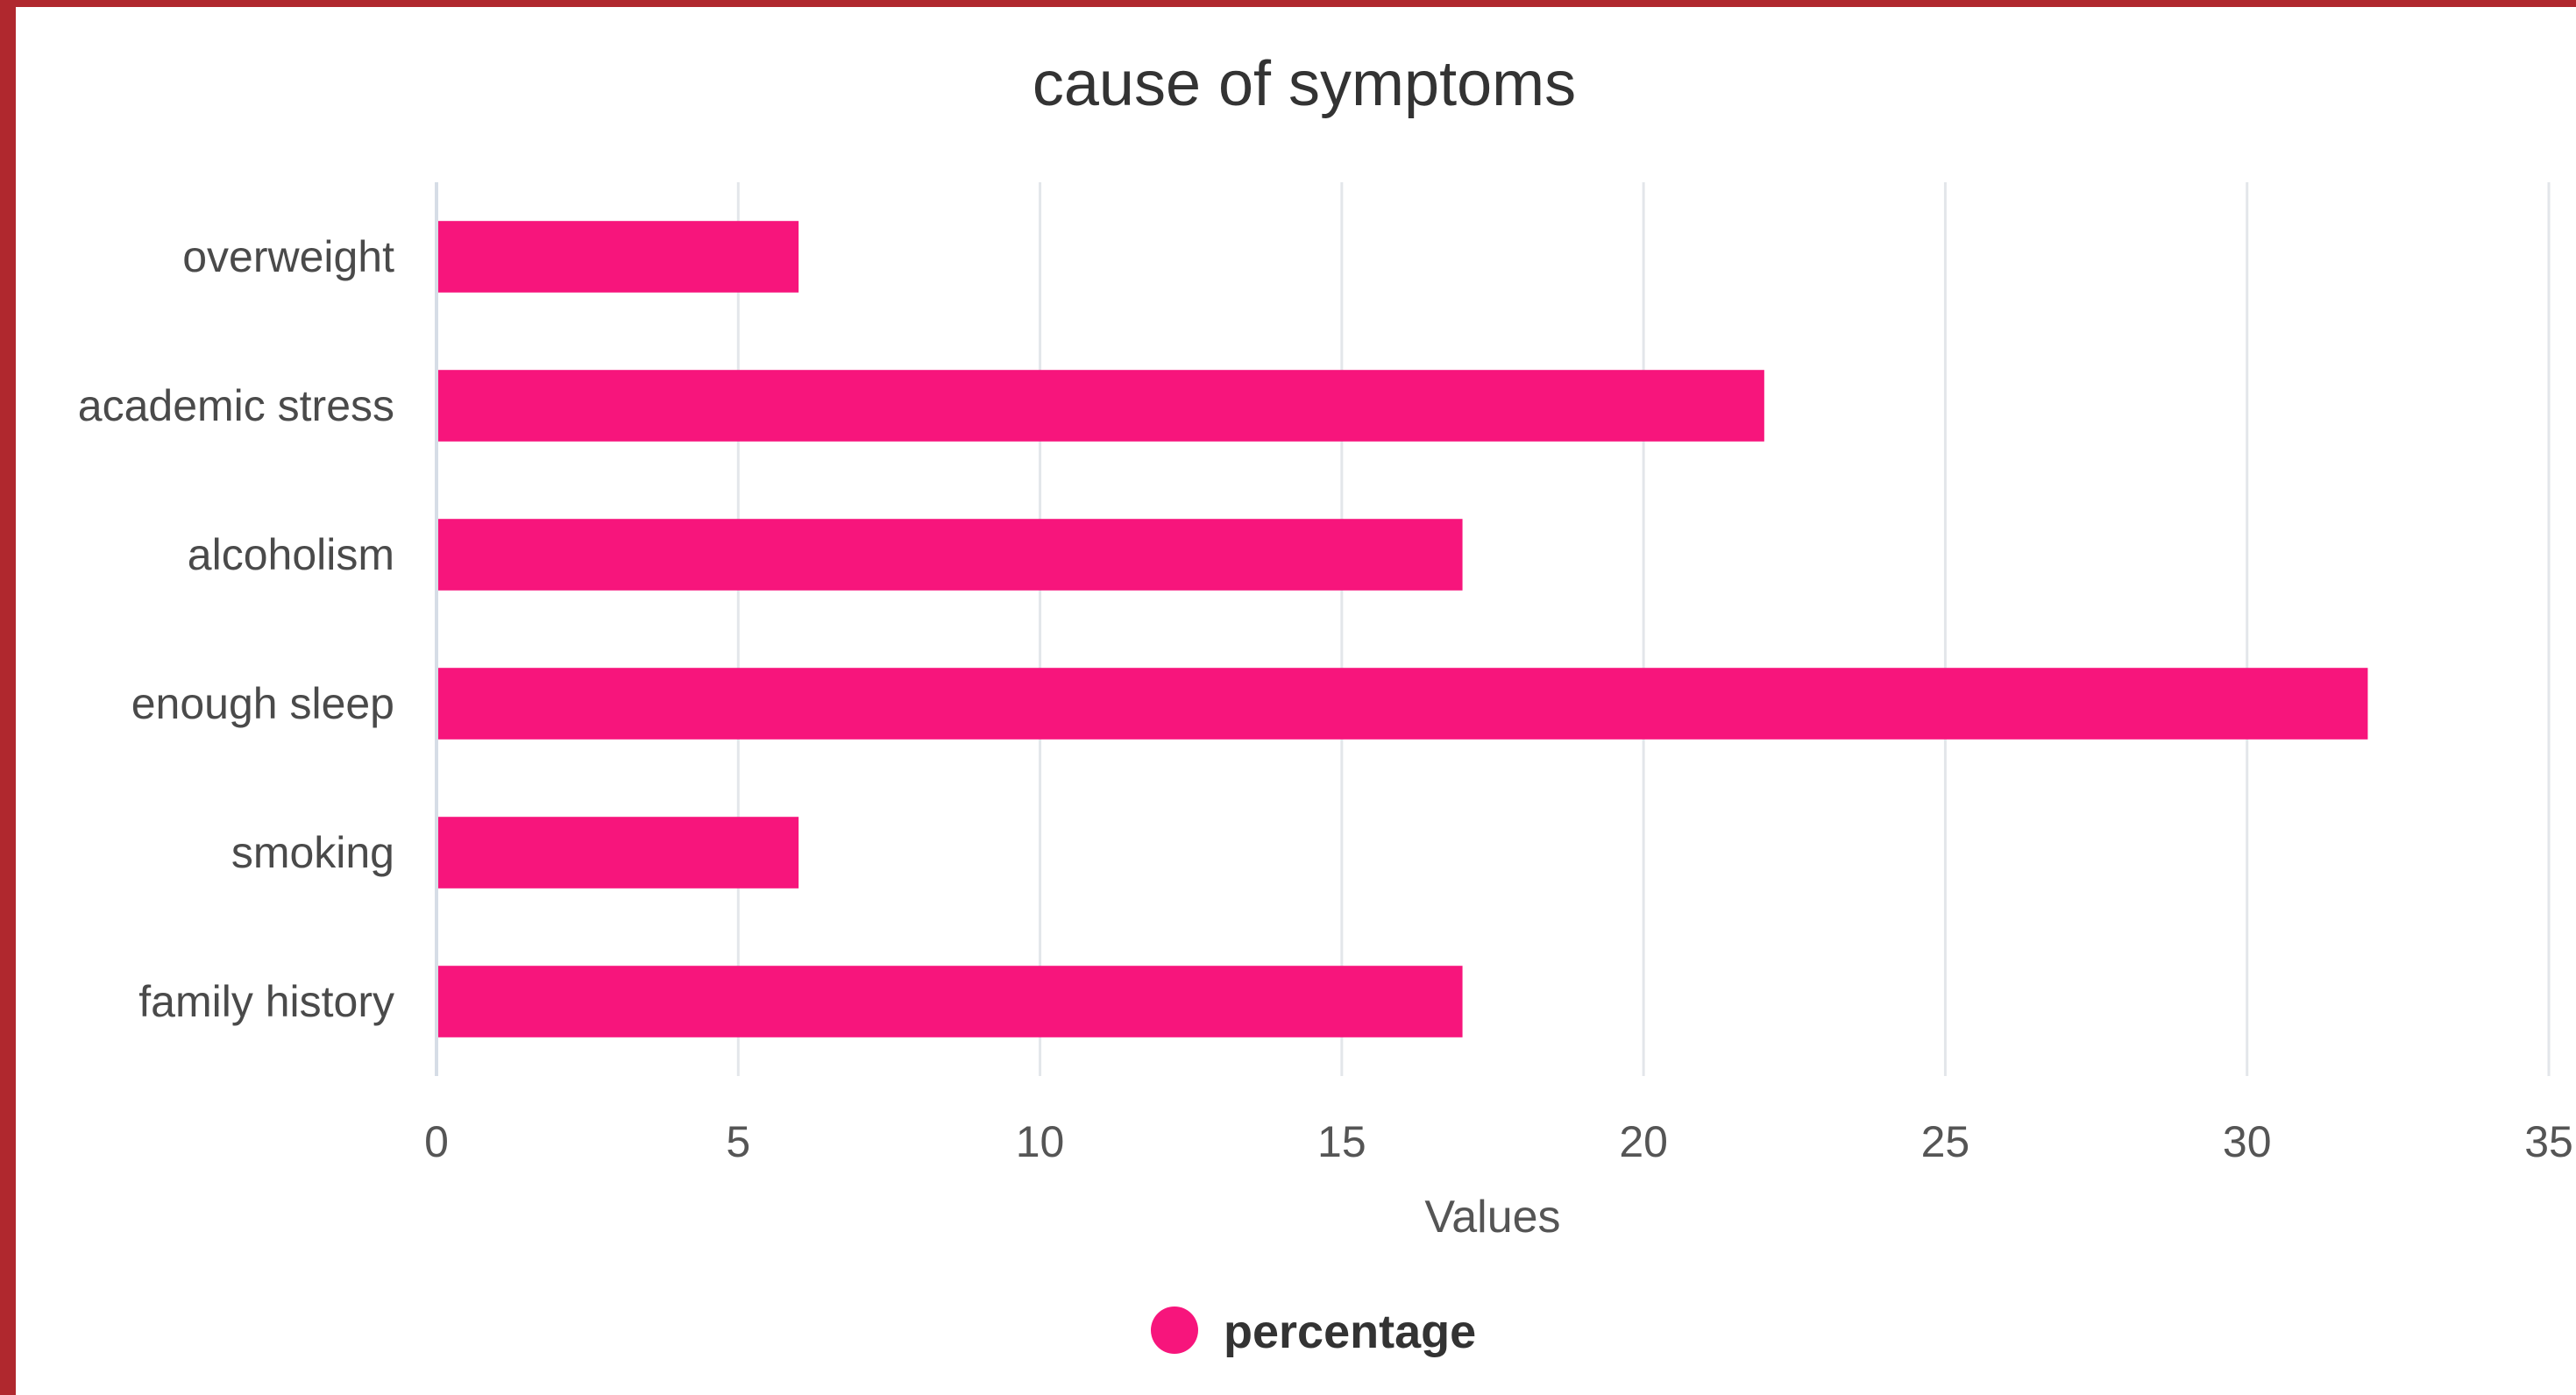  What do you see at coordinates (266, 1001) in the screenshot?
I see `category-label: family history` at bounding box center [266, 1001].